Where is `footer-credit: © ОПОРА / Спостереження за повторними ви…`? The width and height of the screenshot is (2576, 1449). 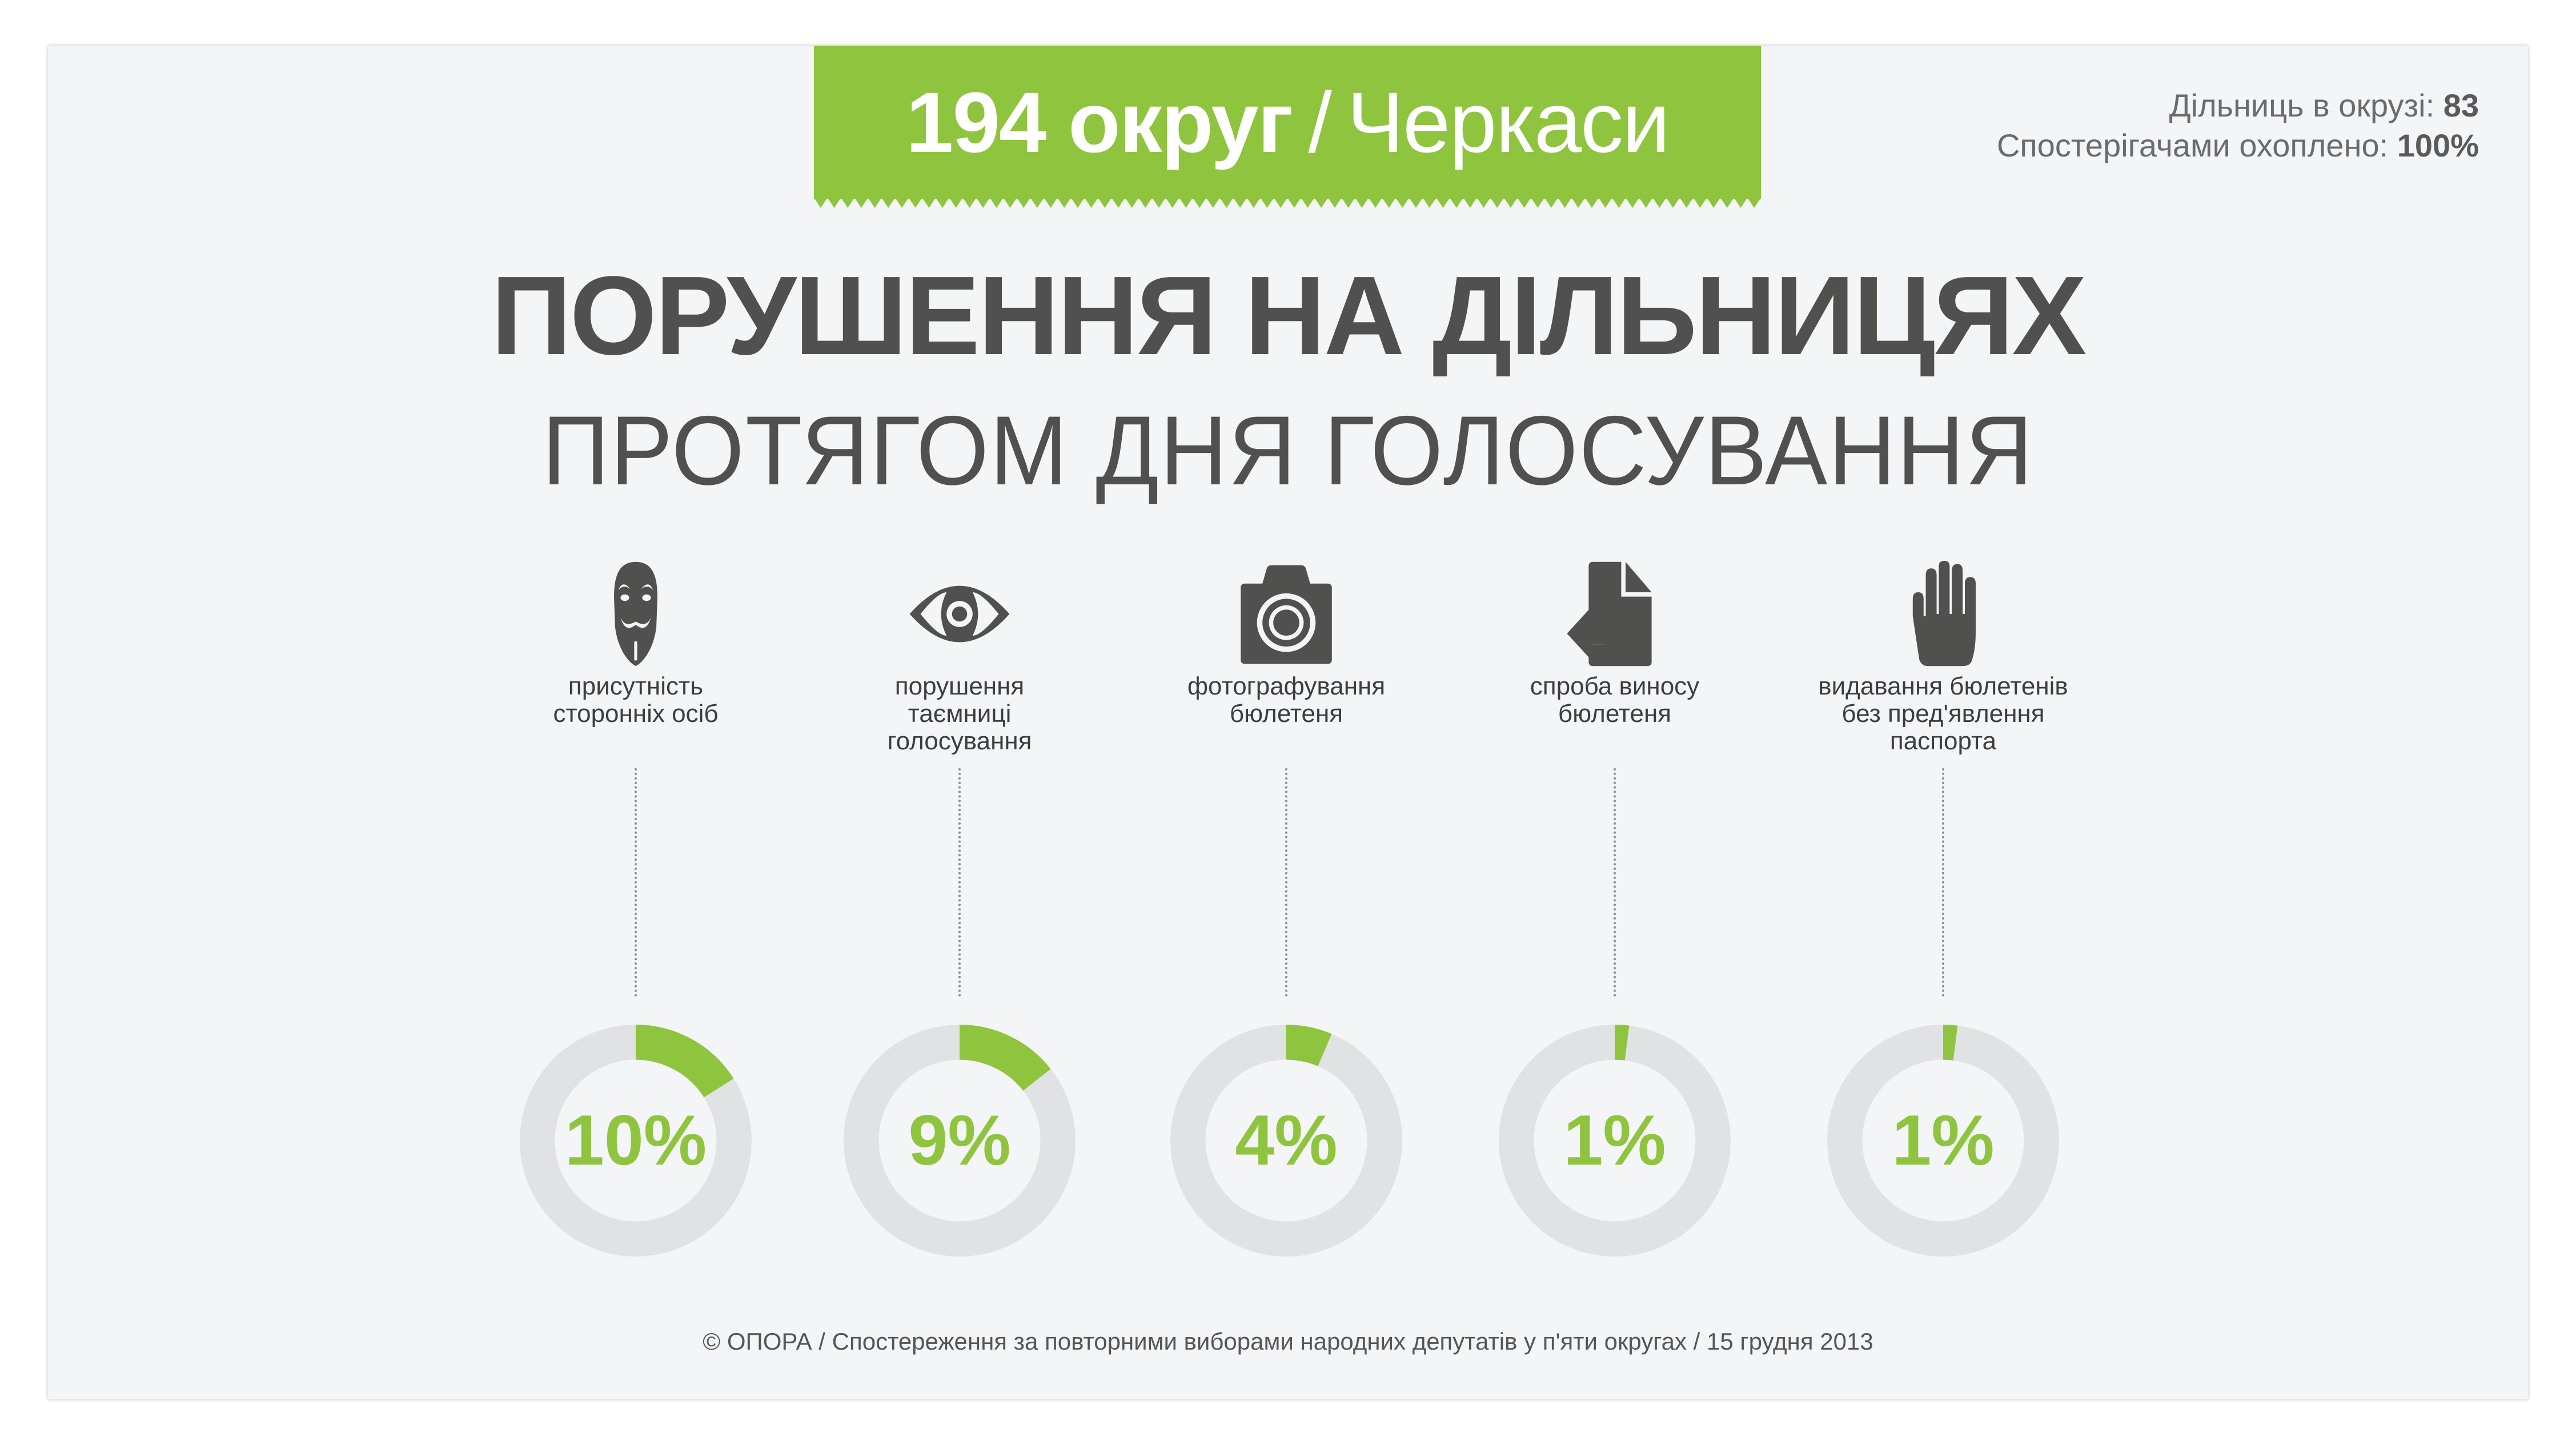
footer-credit: © ОПОРА / Спостереження за повторними ви… is located at coordinates (1288, 1341).